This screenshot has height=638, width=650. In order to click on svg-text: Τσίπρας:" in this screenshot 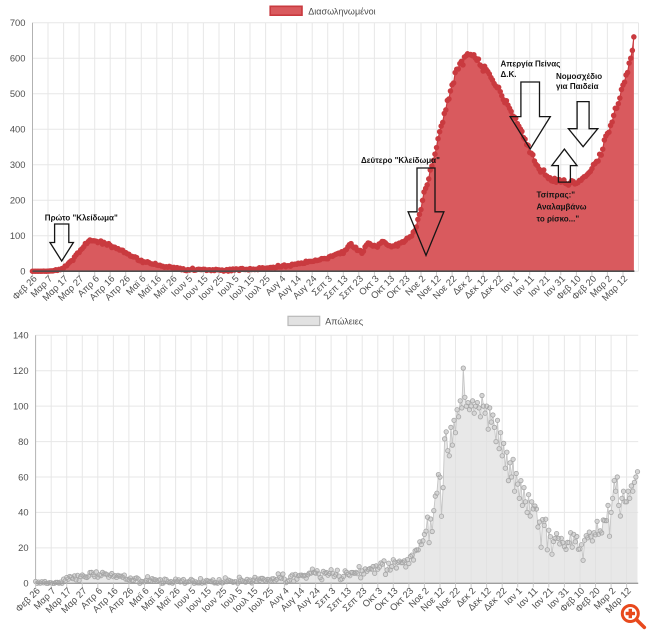, I will do `click(556, 195)`.